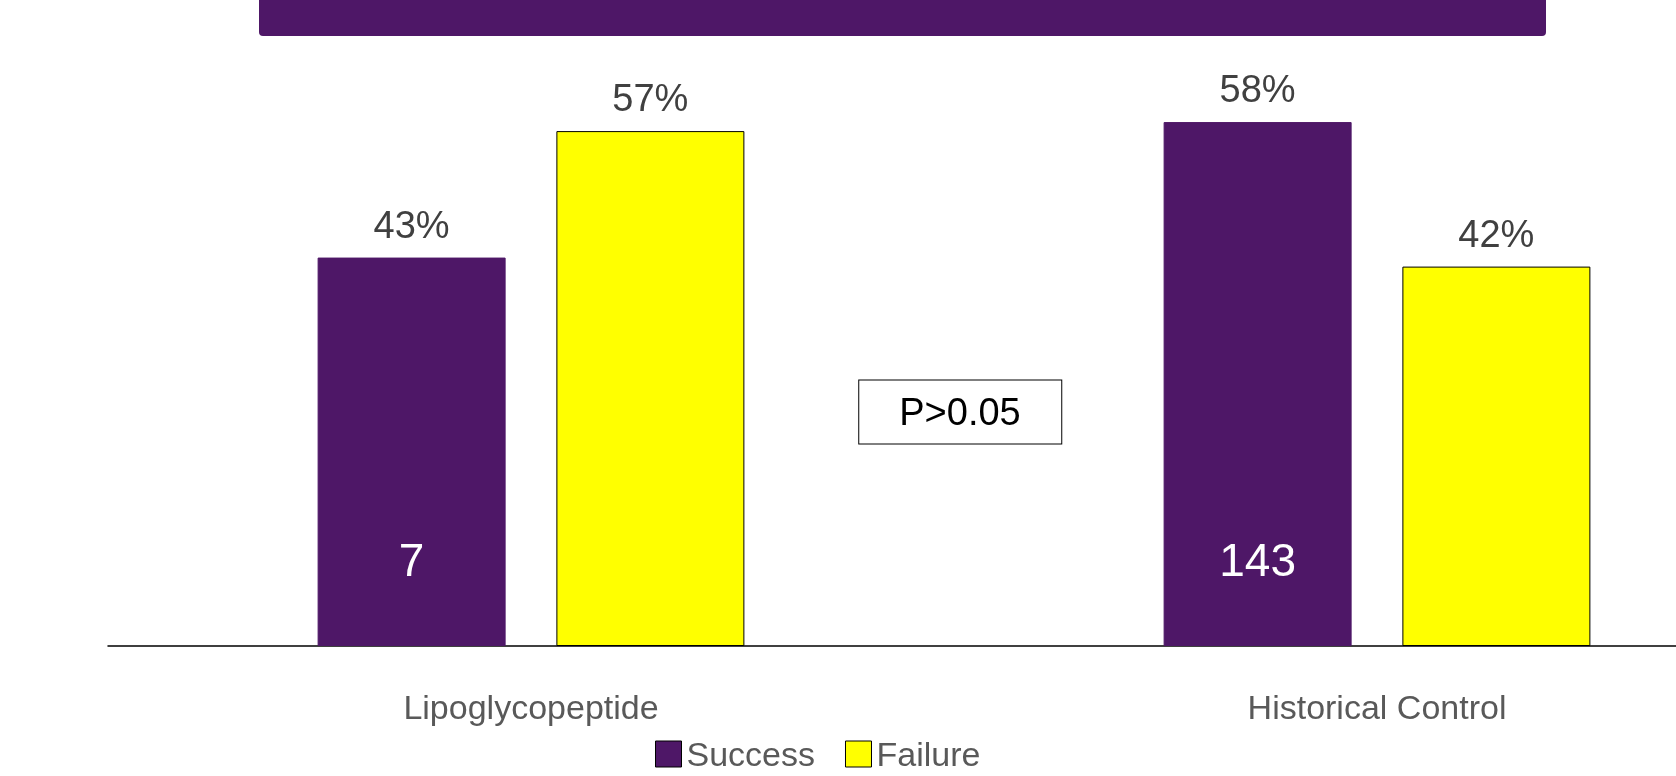 This screenshot has width=1676, height=776. Describe the element at coordinates (1377, 707) in the screenshot. I see `x-tick-label: Historical Control` at that location.